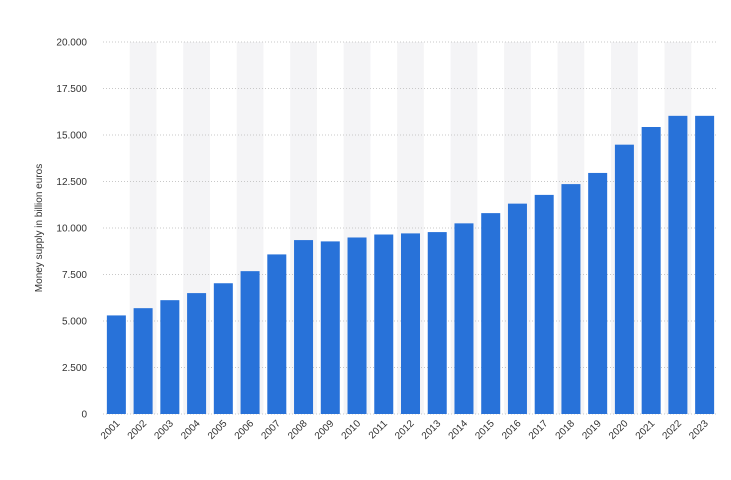 The height and width of the screenshot is (480, 731). What do you see at coordinates (197, 353) in the screenshot?
I see `bar-2004` at bounding box center [197, 353].